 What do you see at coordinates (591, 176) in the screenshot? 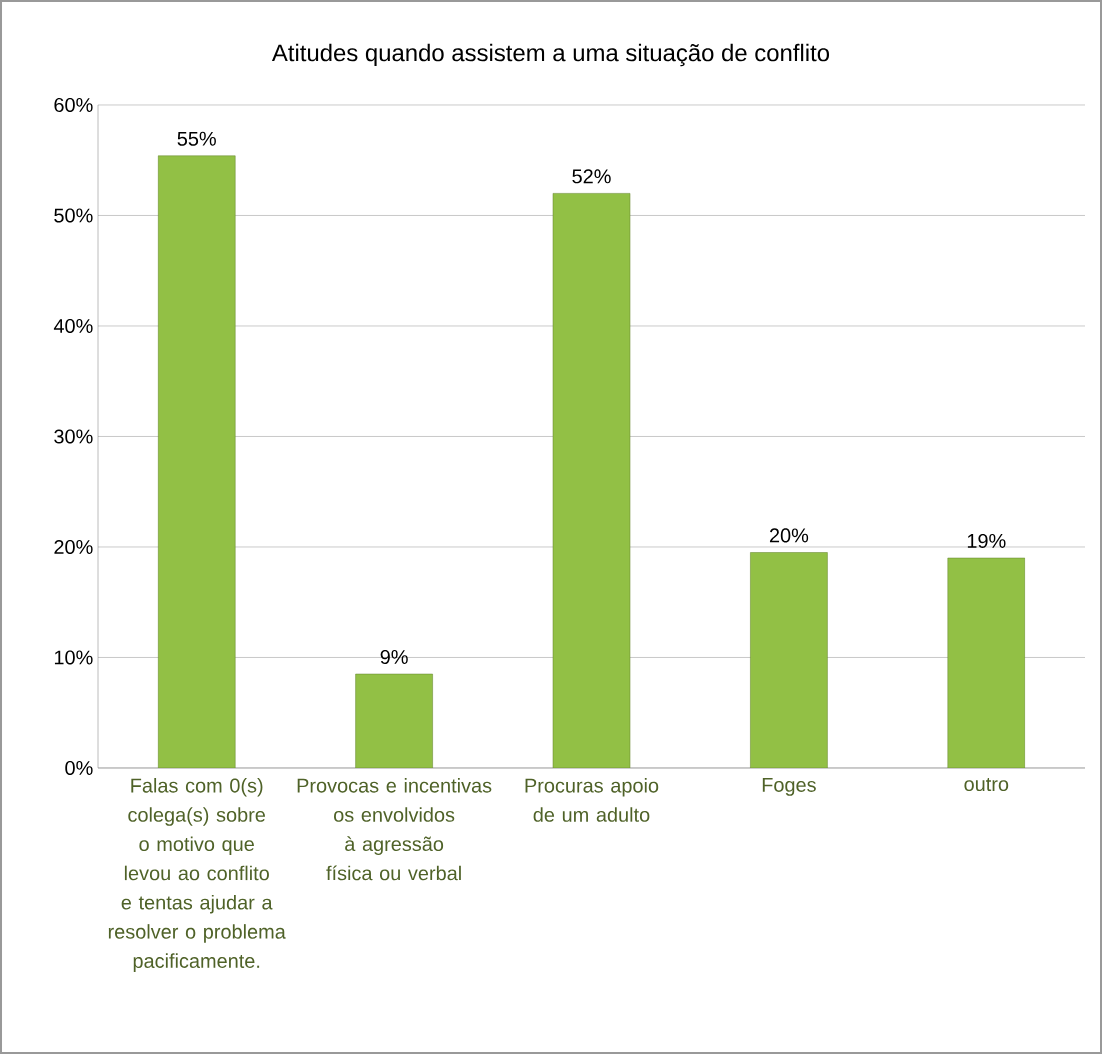
I see `data-label: 52%` at bounding box center [591, 176].